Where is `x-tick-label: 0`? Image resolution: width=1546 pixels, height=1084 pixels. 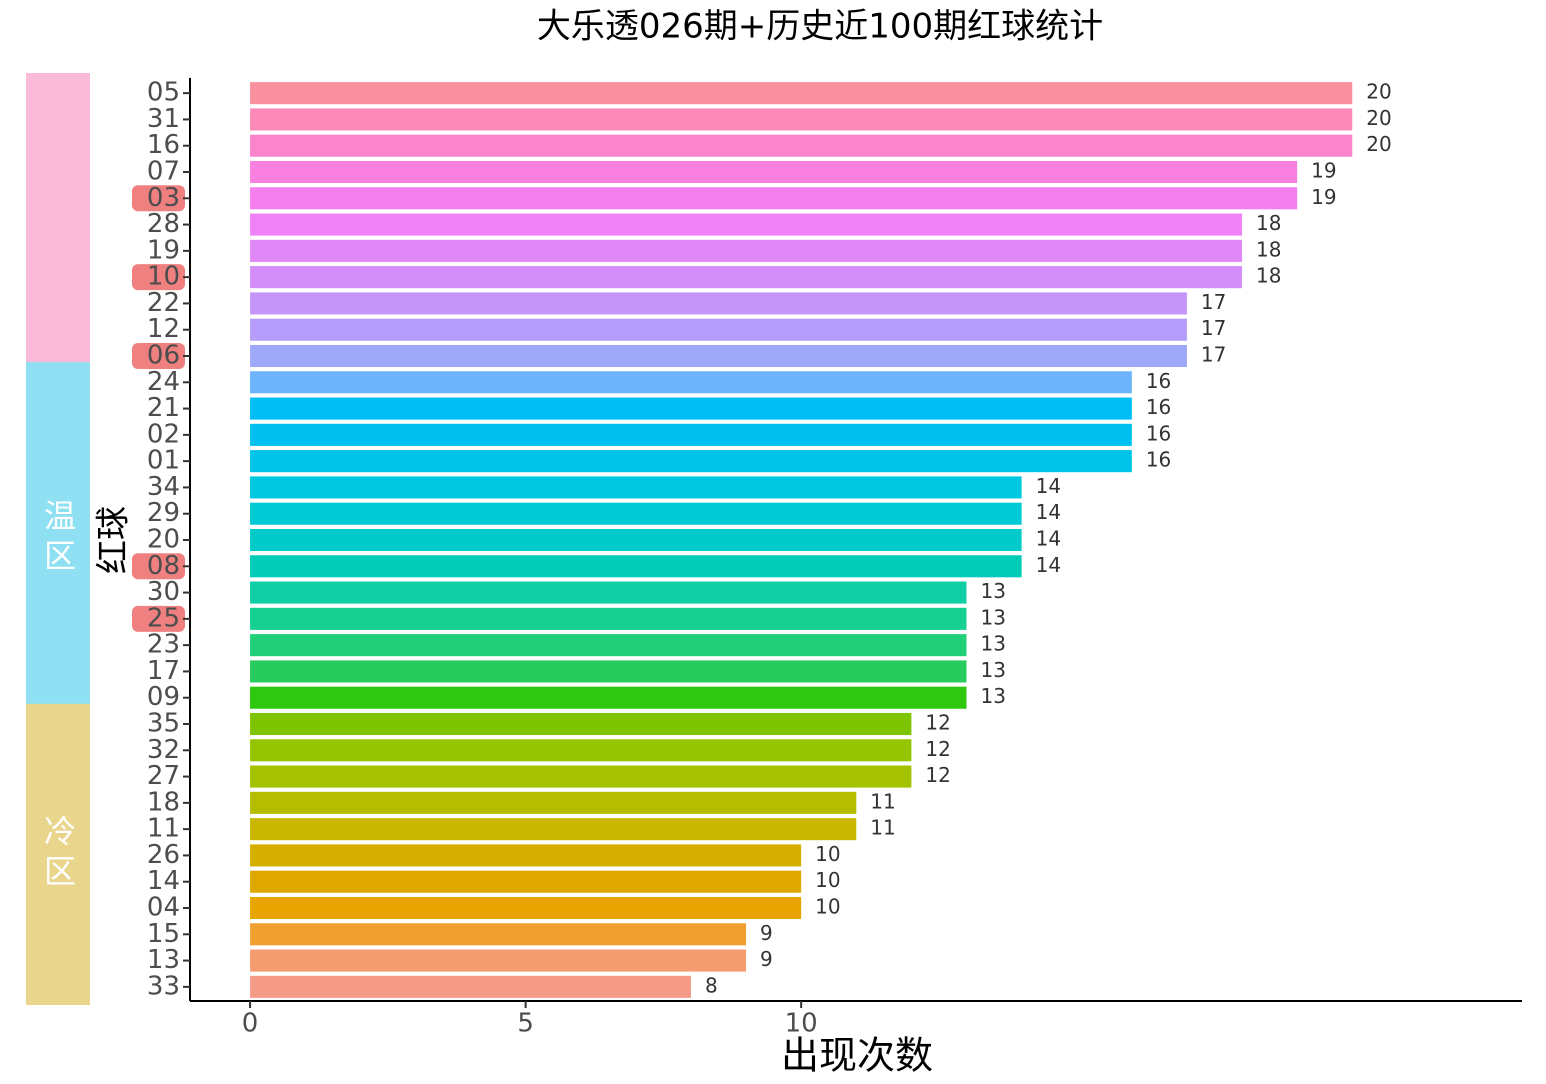
x-tick-label: 0 is located at coordinates (250, 1024).